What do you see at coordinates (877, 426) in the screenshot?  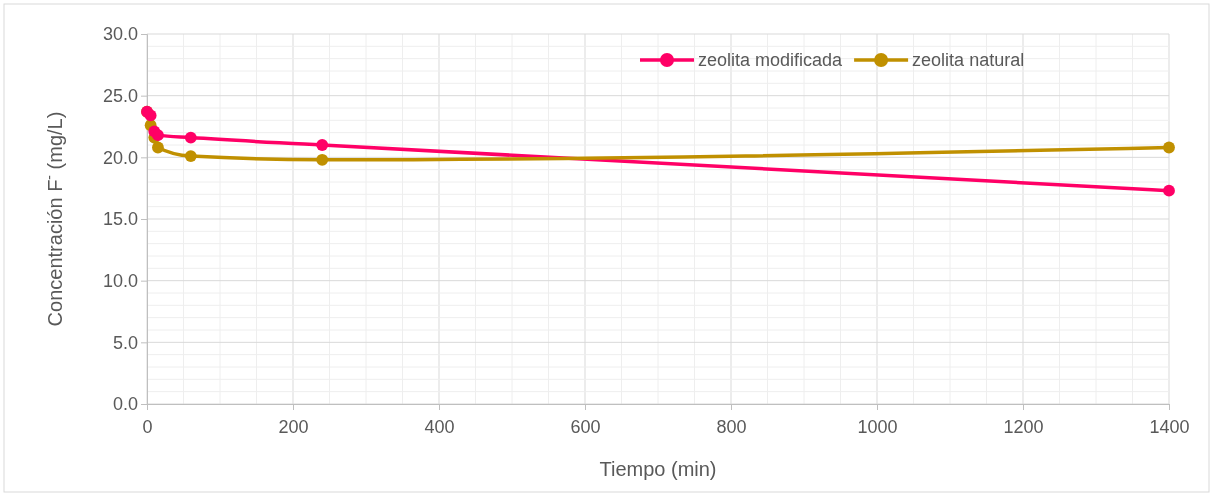 I see `x-tick-label: 1000` at bounding box center [877, 426].